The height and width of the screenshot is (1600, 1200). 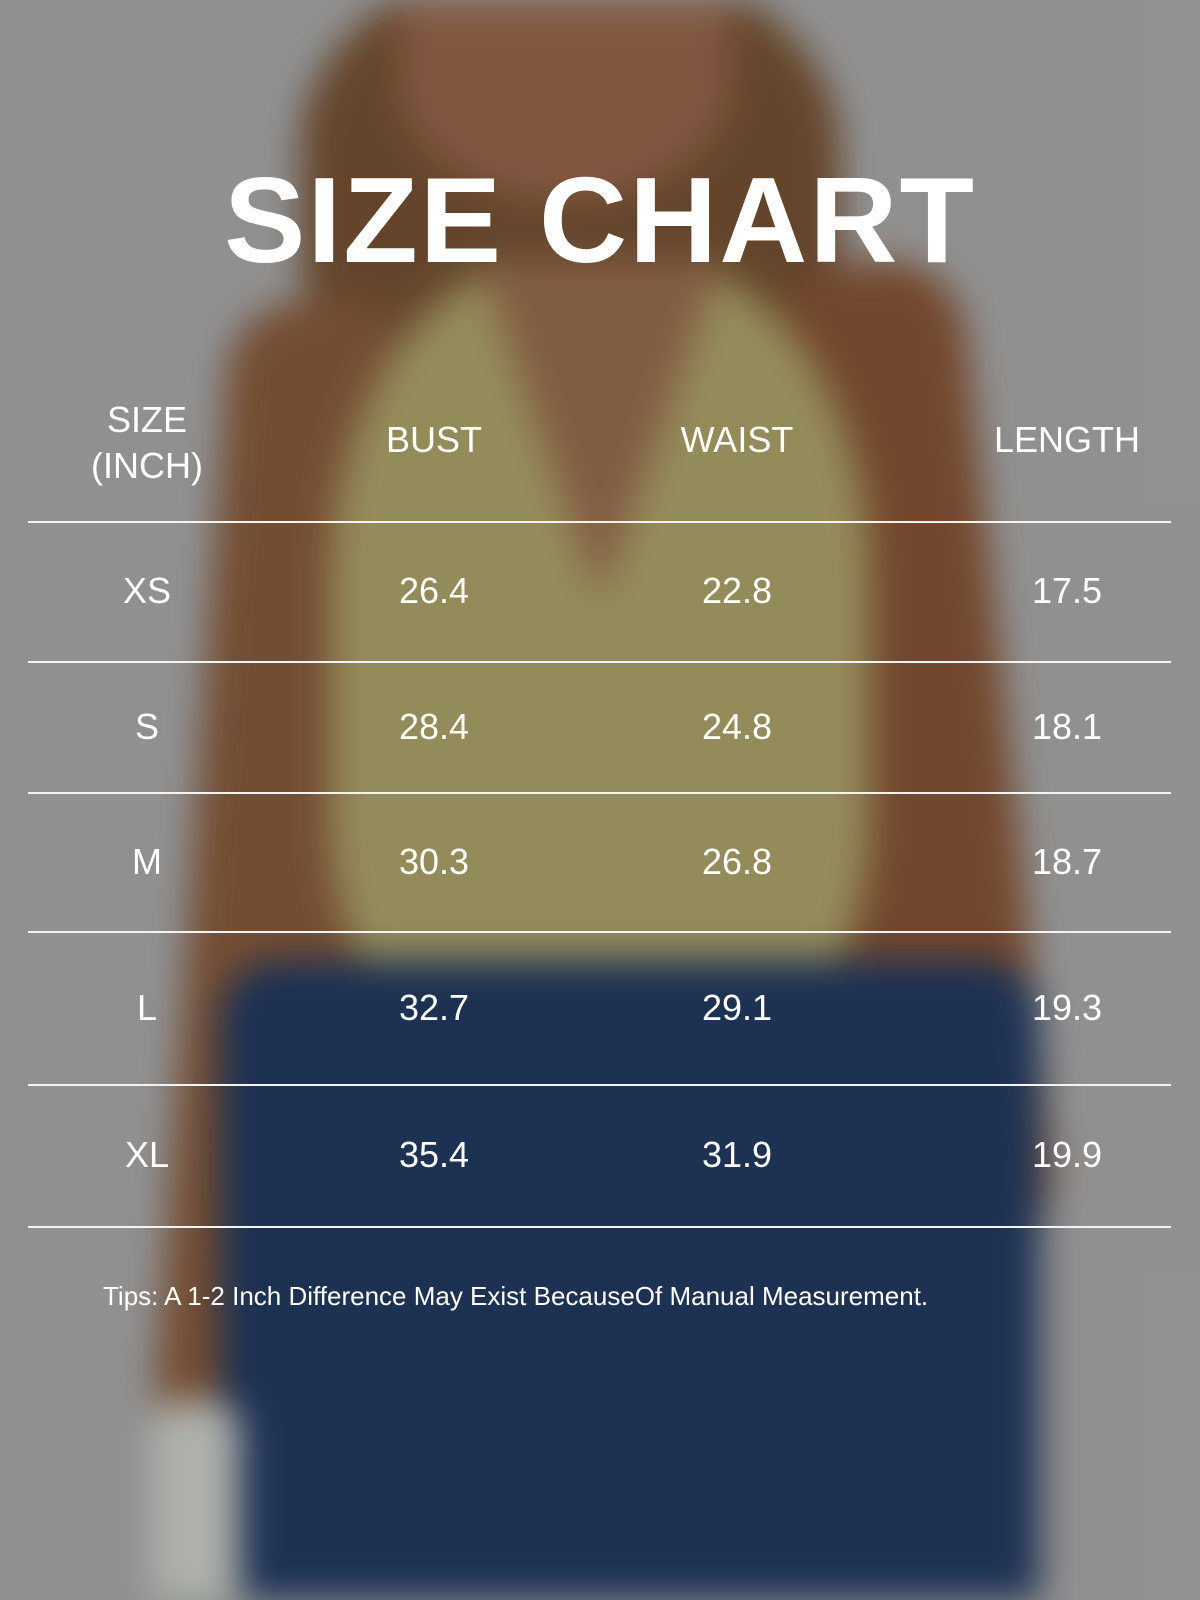 What do you see at coordinates (737, 726) in the screenshot?
I see `cell-waist: 24.8` at bounding box center [737, 726].